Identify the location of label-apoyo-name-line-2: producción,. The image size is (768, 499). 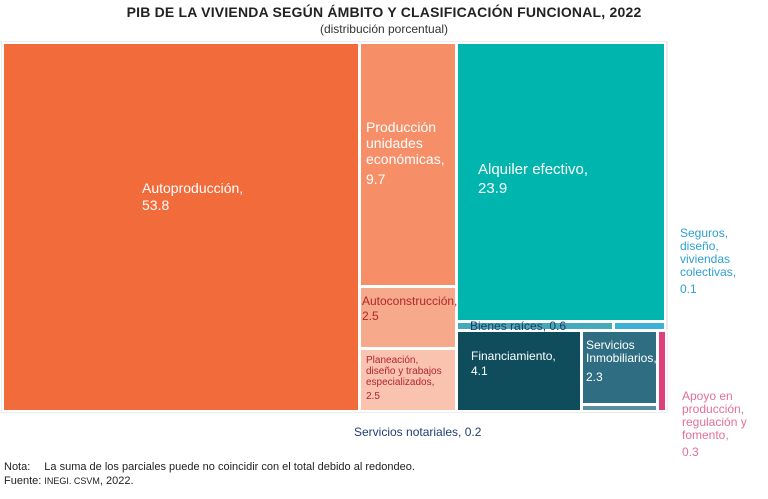
(713, 409).